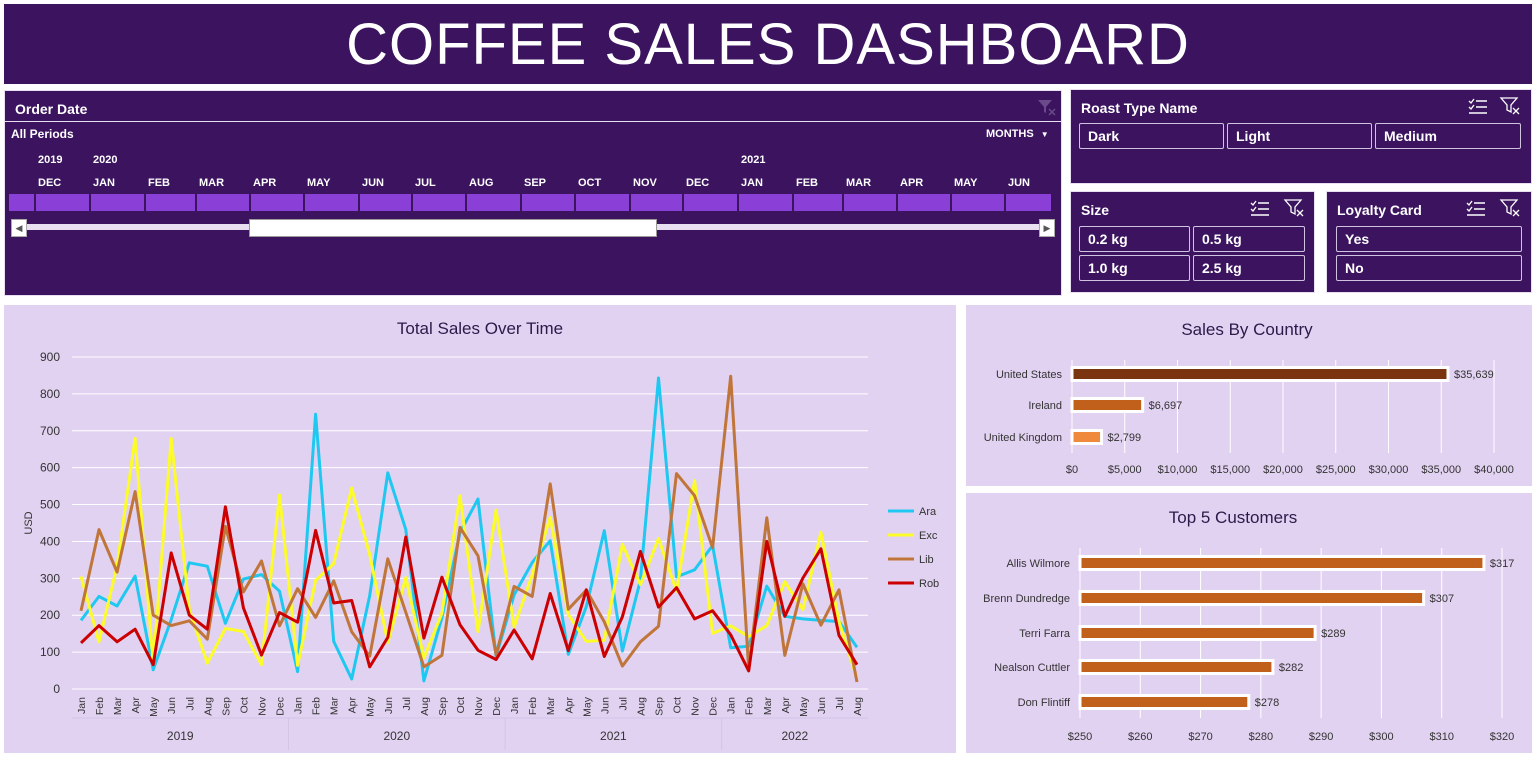 This screenshot has height=760, width=1540. What do you see at coordinates (1283, 470) in the screenshot?
I see `x-tick-label: $20,000` at bounding box center [1283, 470].